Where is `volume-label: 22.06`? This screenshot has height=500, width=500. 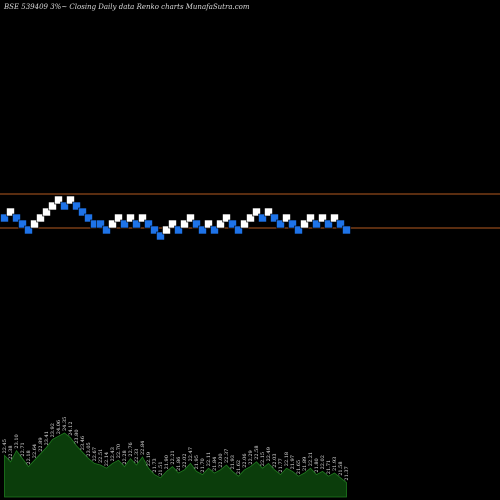 volume-label: 22.06 is located at coordinates (245, 460).